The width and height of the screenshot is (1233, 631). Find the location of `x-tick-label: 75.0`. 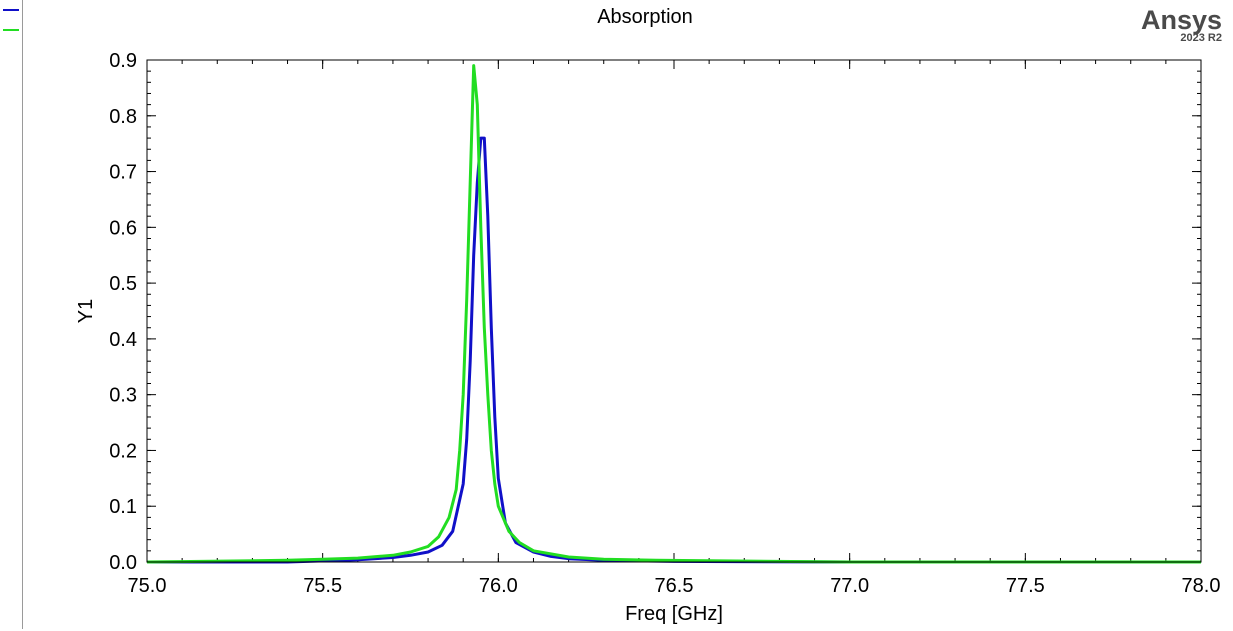

x-tick-label: 75.0 is located at coordinates (147, 586).